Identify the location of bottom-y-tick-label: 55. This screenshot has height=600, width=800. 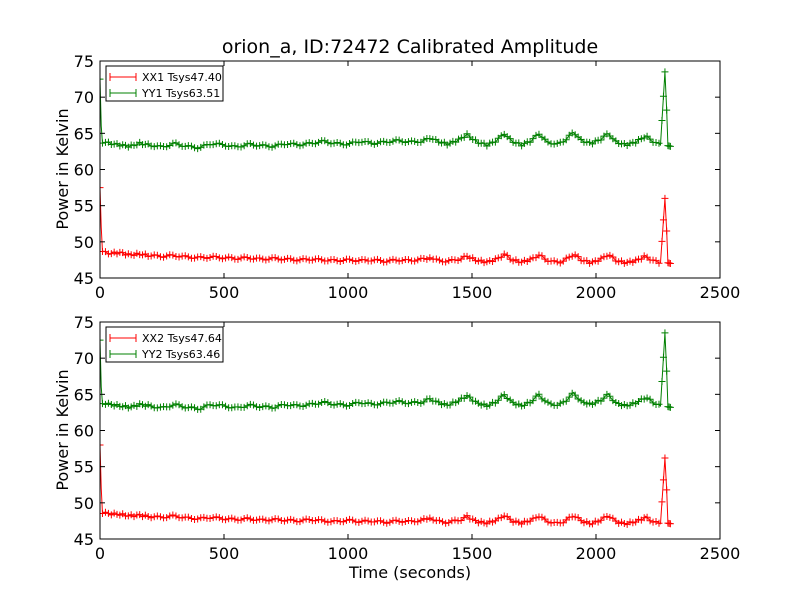
(84, 467).